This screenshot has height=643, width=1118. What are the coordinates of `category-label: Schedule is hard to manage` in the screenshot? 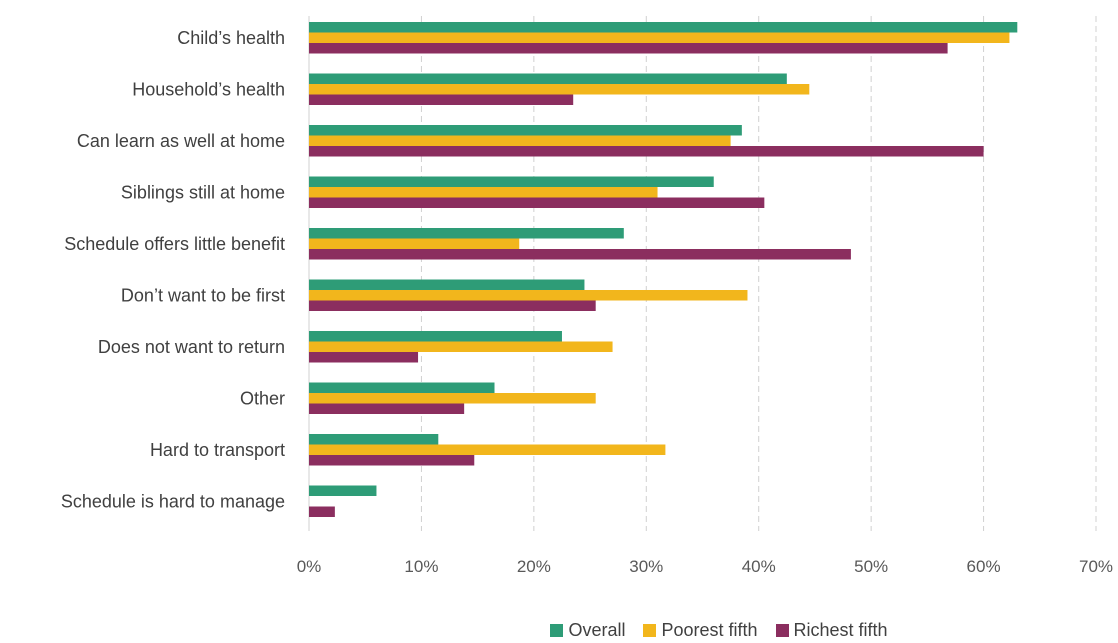 It's located at (173, 501).